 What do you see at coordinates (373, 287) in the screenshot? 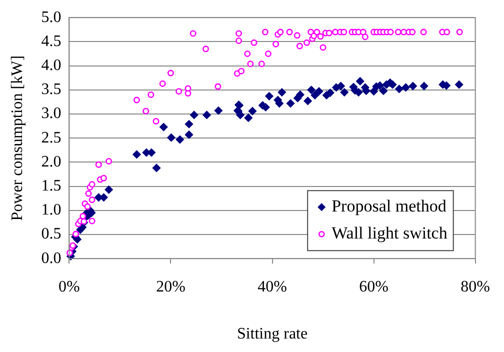
I see `x-tick-label: 60%` at bounding box center [373, 287].